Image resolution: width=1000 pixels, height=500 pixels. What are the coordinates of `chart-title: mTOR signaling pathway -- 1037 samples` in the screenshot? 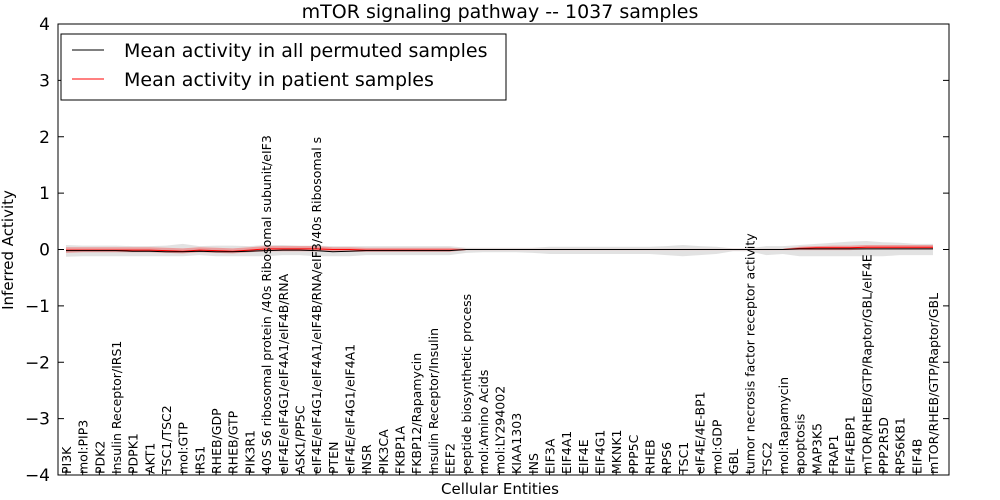 It's located at (500, 12).